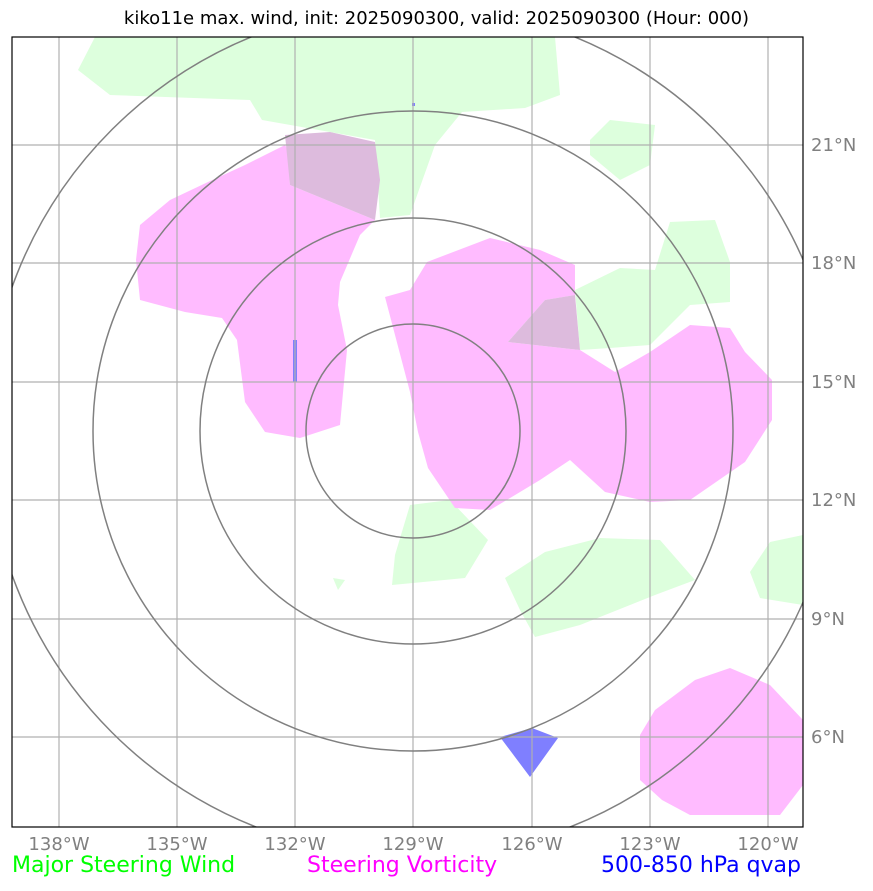 The width and height of the screenshot is (873, 891). Describe the element at coordinates (339, 584) in the screenshot. I see `wind-area-speck` at that location.